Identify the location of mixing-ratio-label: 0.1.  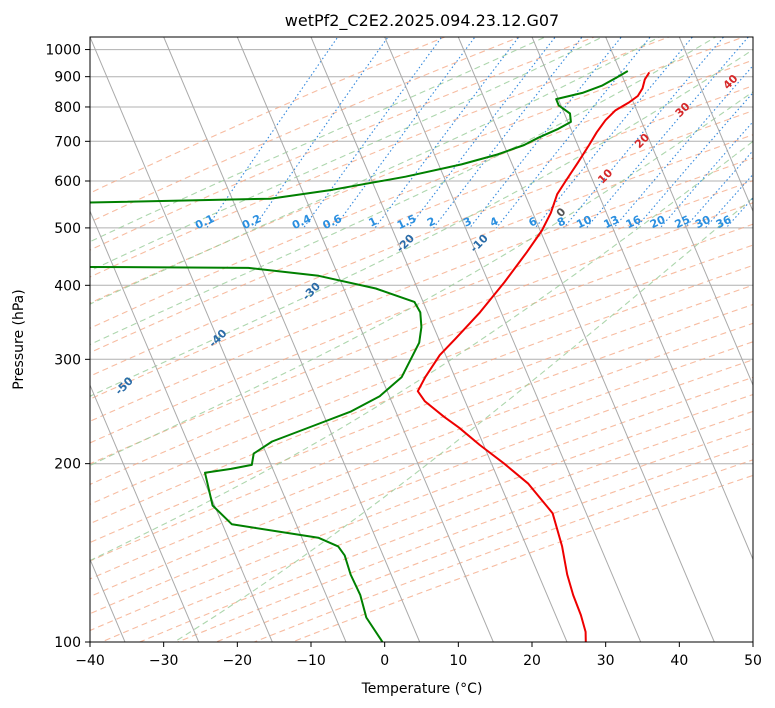
(204, 222).